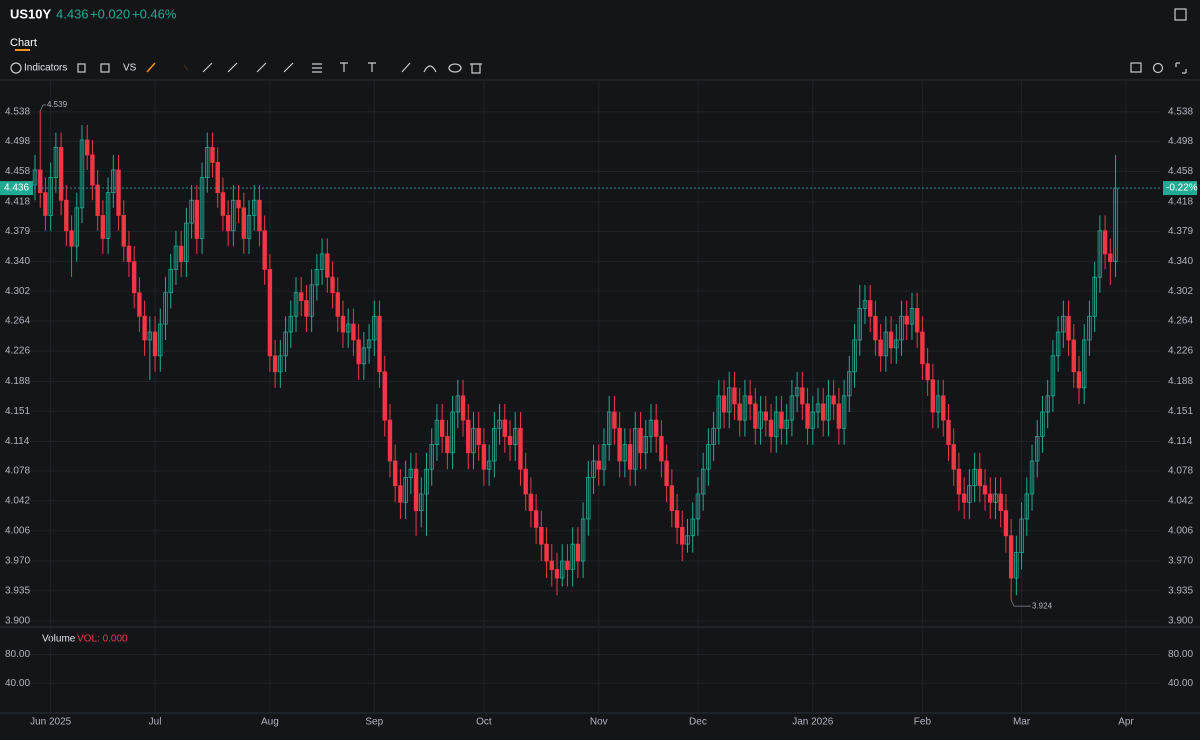 The height and width of the screenshot is (740, 1200). Describe the element at coordinates (1180, 14) in the screenshot. I see `exit-icon` at that location.